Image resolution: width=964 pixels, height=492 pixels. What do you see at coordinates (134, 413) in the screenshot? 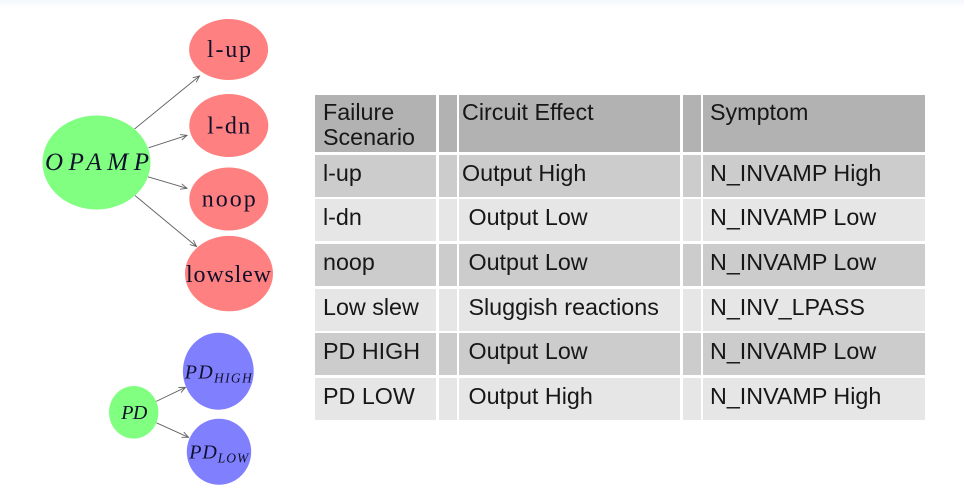
I see `svg-text: PD` at bounding box center [134, 413].